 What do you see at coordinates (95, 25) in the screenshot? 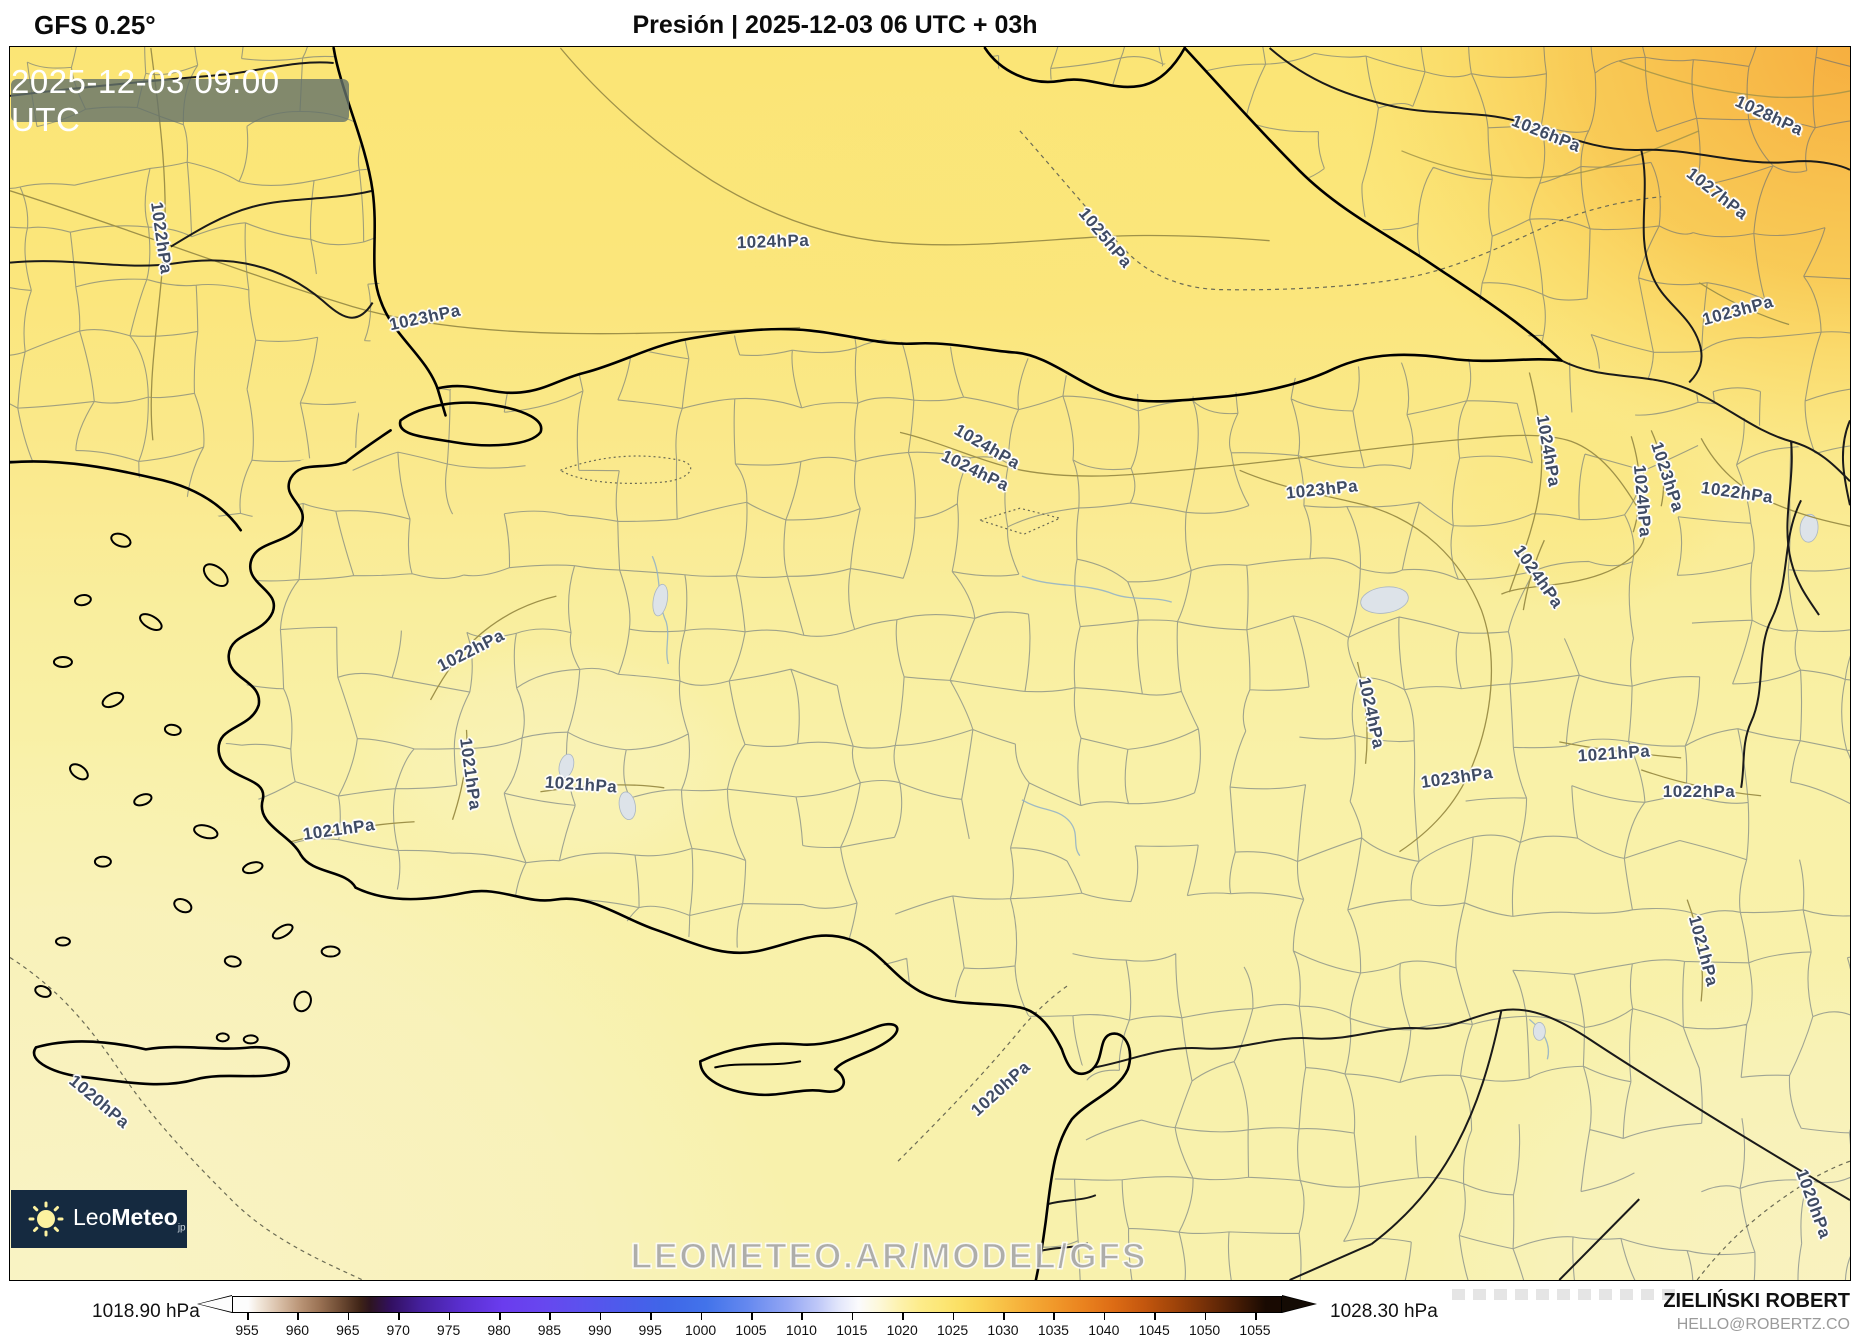
I see `model-name: GFS 0.25°` at bounding box center [95, 25].